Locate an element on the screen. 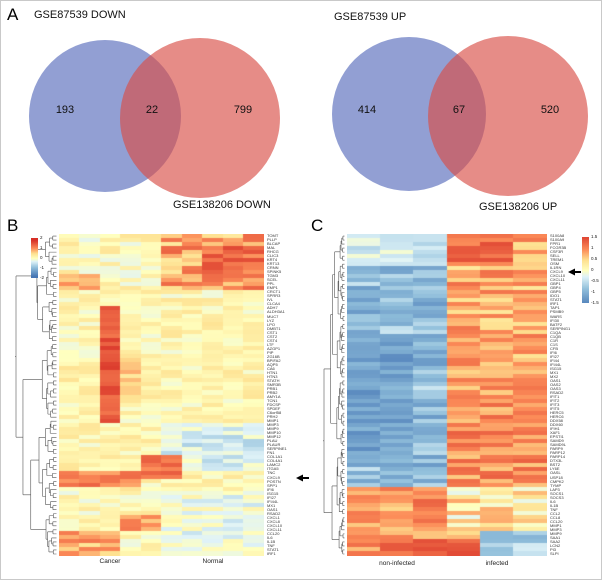 The width and height of the screenshot is (602, 580). gene-row-label: IL6 is located at coordinates (553, 501).